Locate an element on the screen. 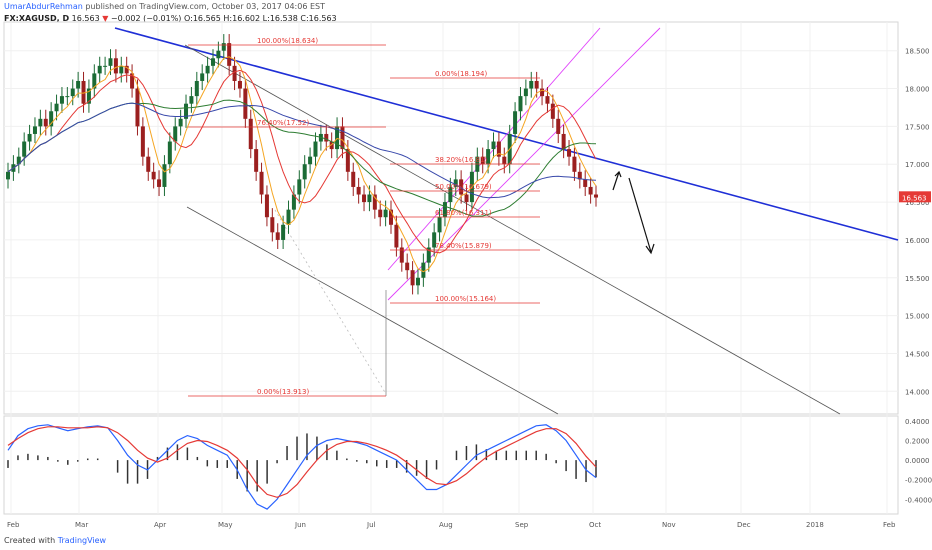 This screenshot has width=932, height=550. y-tick-label: 18.000 is located at coordinates (917, 90).